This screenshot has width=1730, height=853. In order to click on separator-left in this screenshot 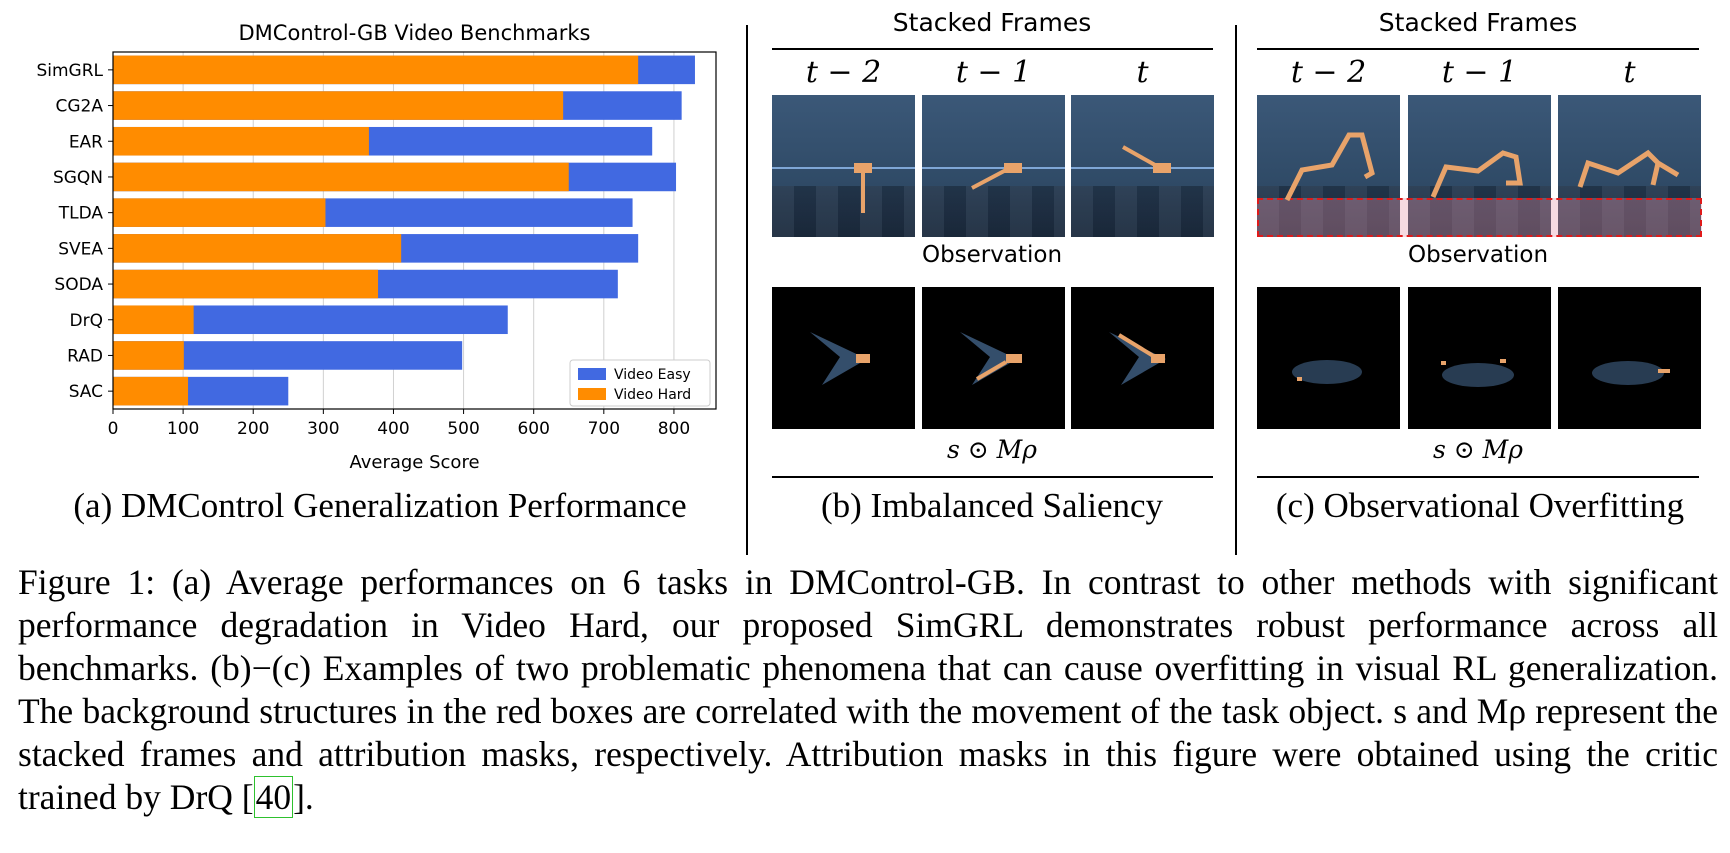, I will do `click(747, 290)`.